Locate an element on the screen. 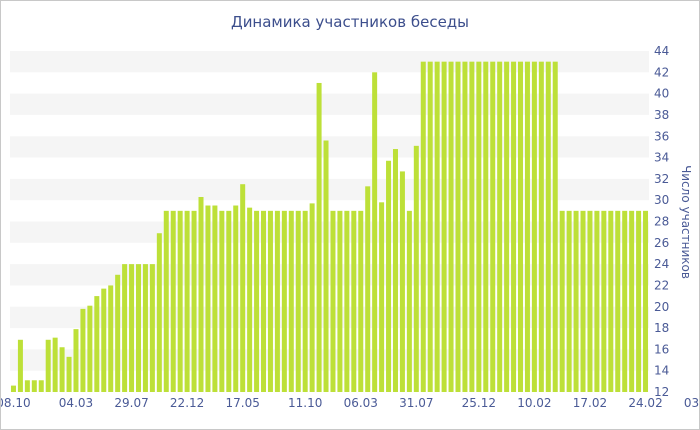 Image resolution: width=700 pixels, height=430 pixels. x-tick-label: 24.02 is located at coordinates (645, 403).